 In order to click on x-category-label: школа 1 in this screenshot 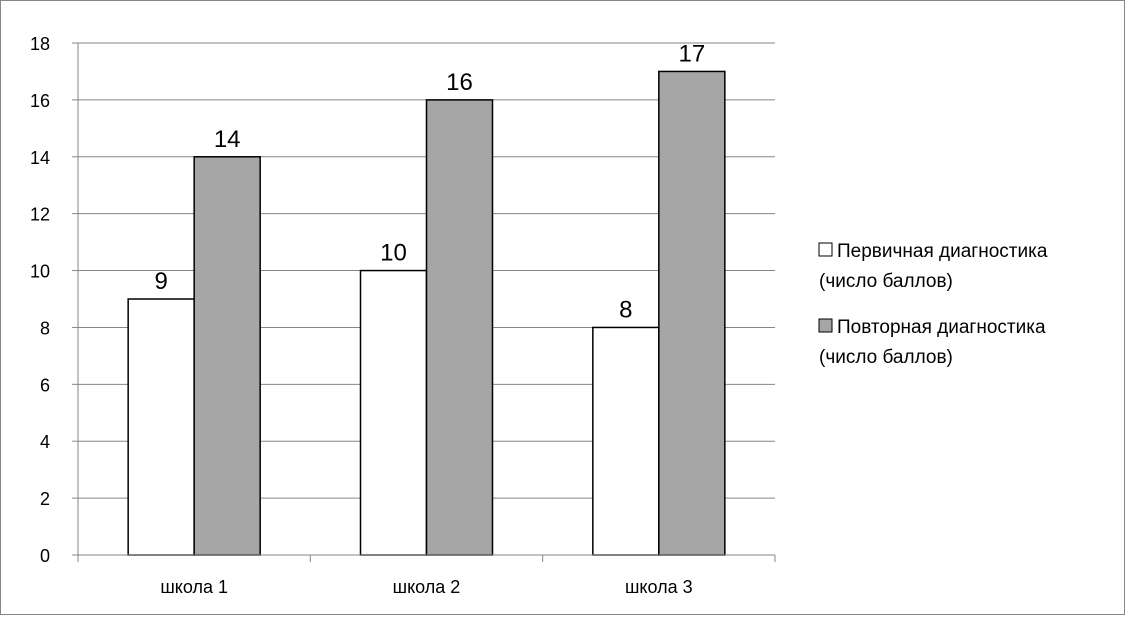, I will do `click(194, 587)`.